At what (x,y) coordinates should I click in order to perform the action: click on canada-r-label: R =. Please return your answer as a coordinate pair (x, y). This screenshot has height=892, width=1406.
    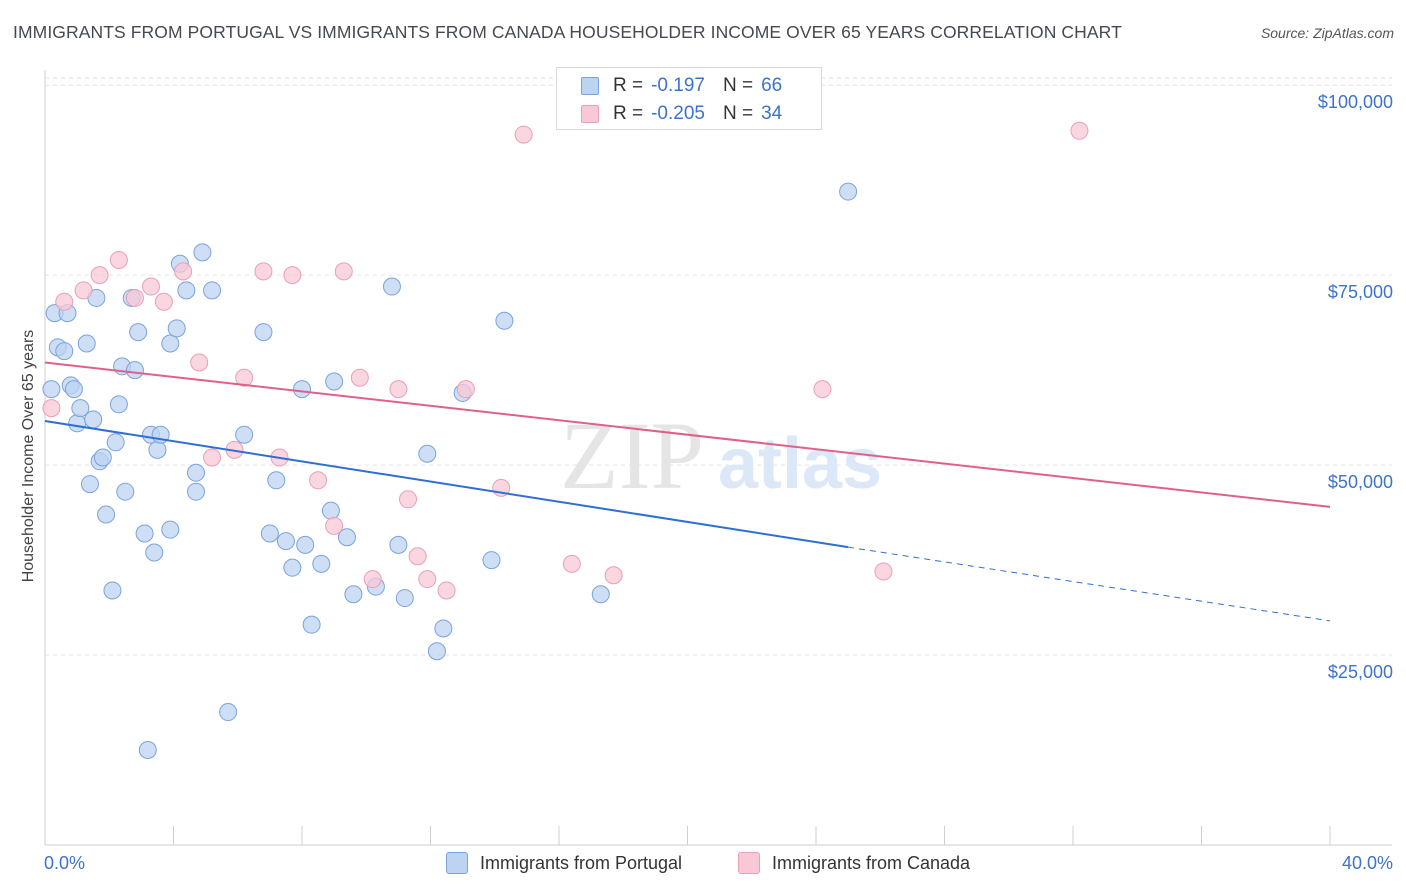
    Looking at the image, I should click on (628, 113).